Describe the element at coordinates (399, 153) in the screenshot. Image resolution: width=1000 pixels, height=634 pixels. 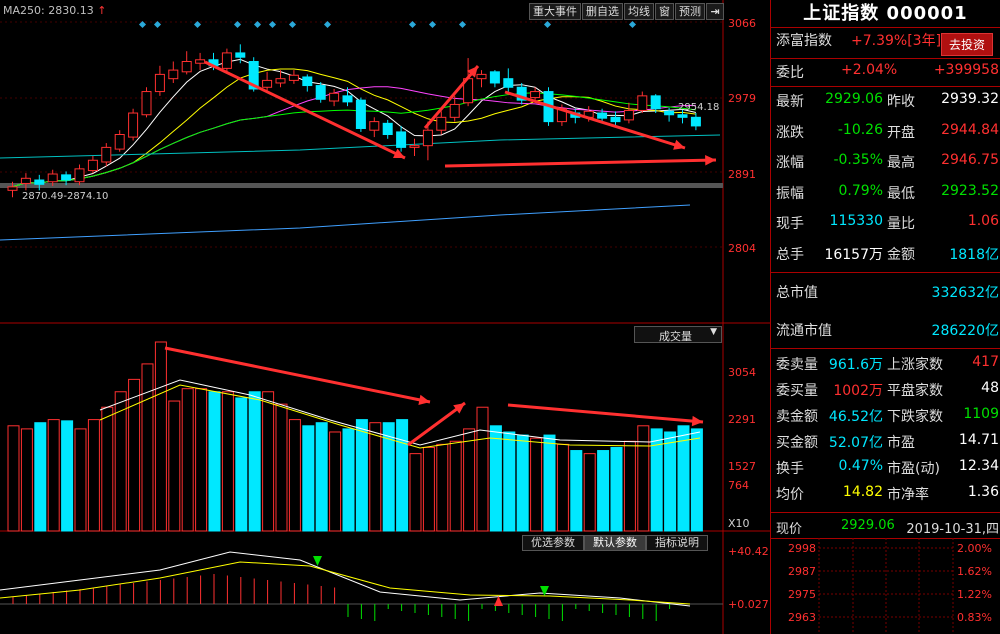
I see `trend-arrow-down-head` at that location.